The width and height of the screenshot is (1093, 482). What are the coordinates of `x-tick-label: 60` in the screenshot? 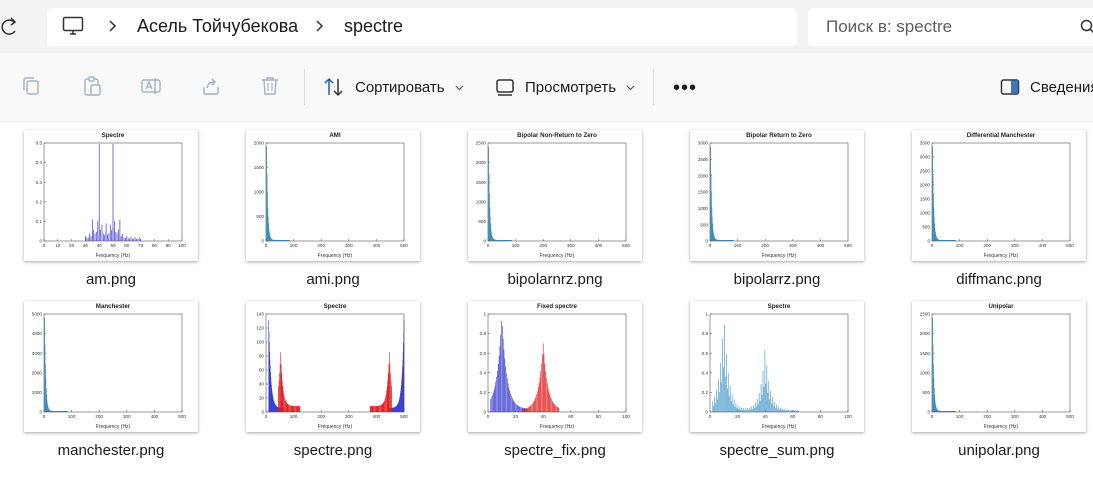 It's located at (127, 245).